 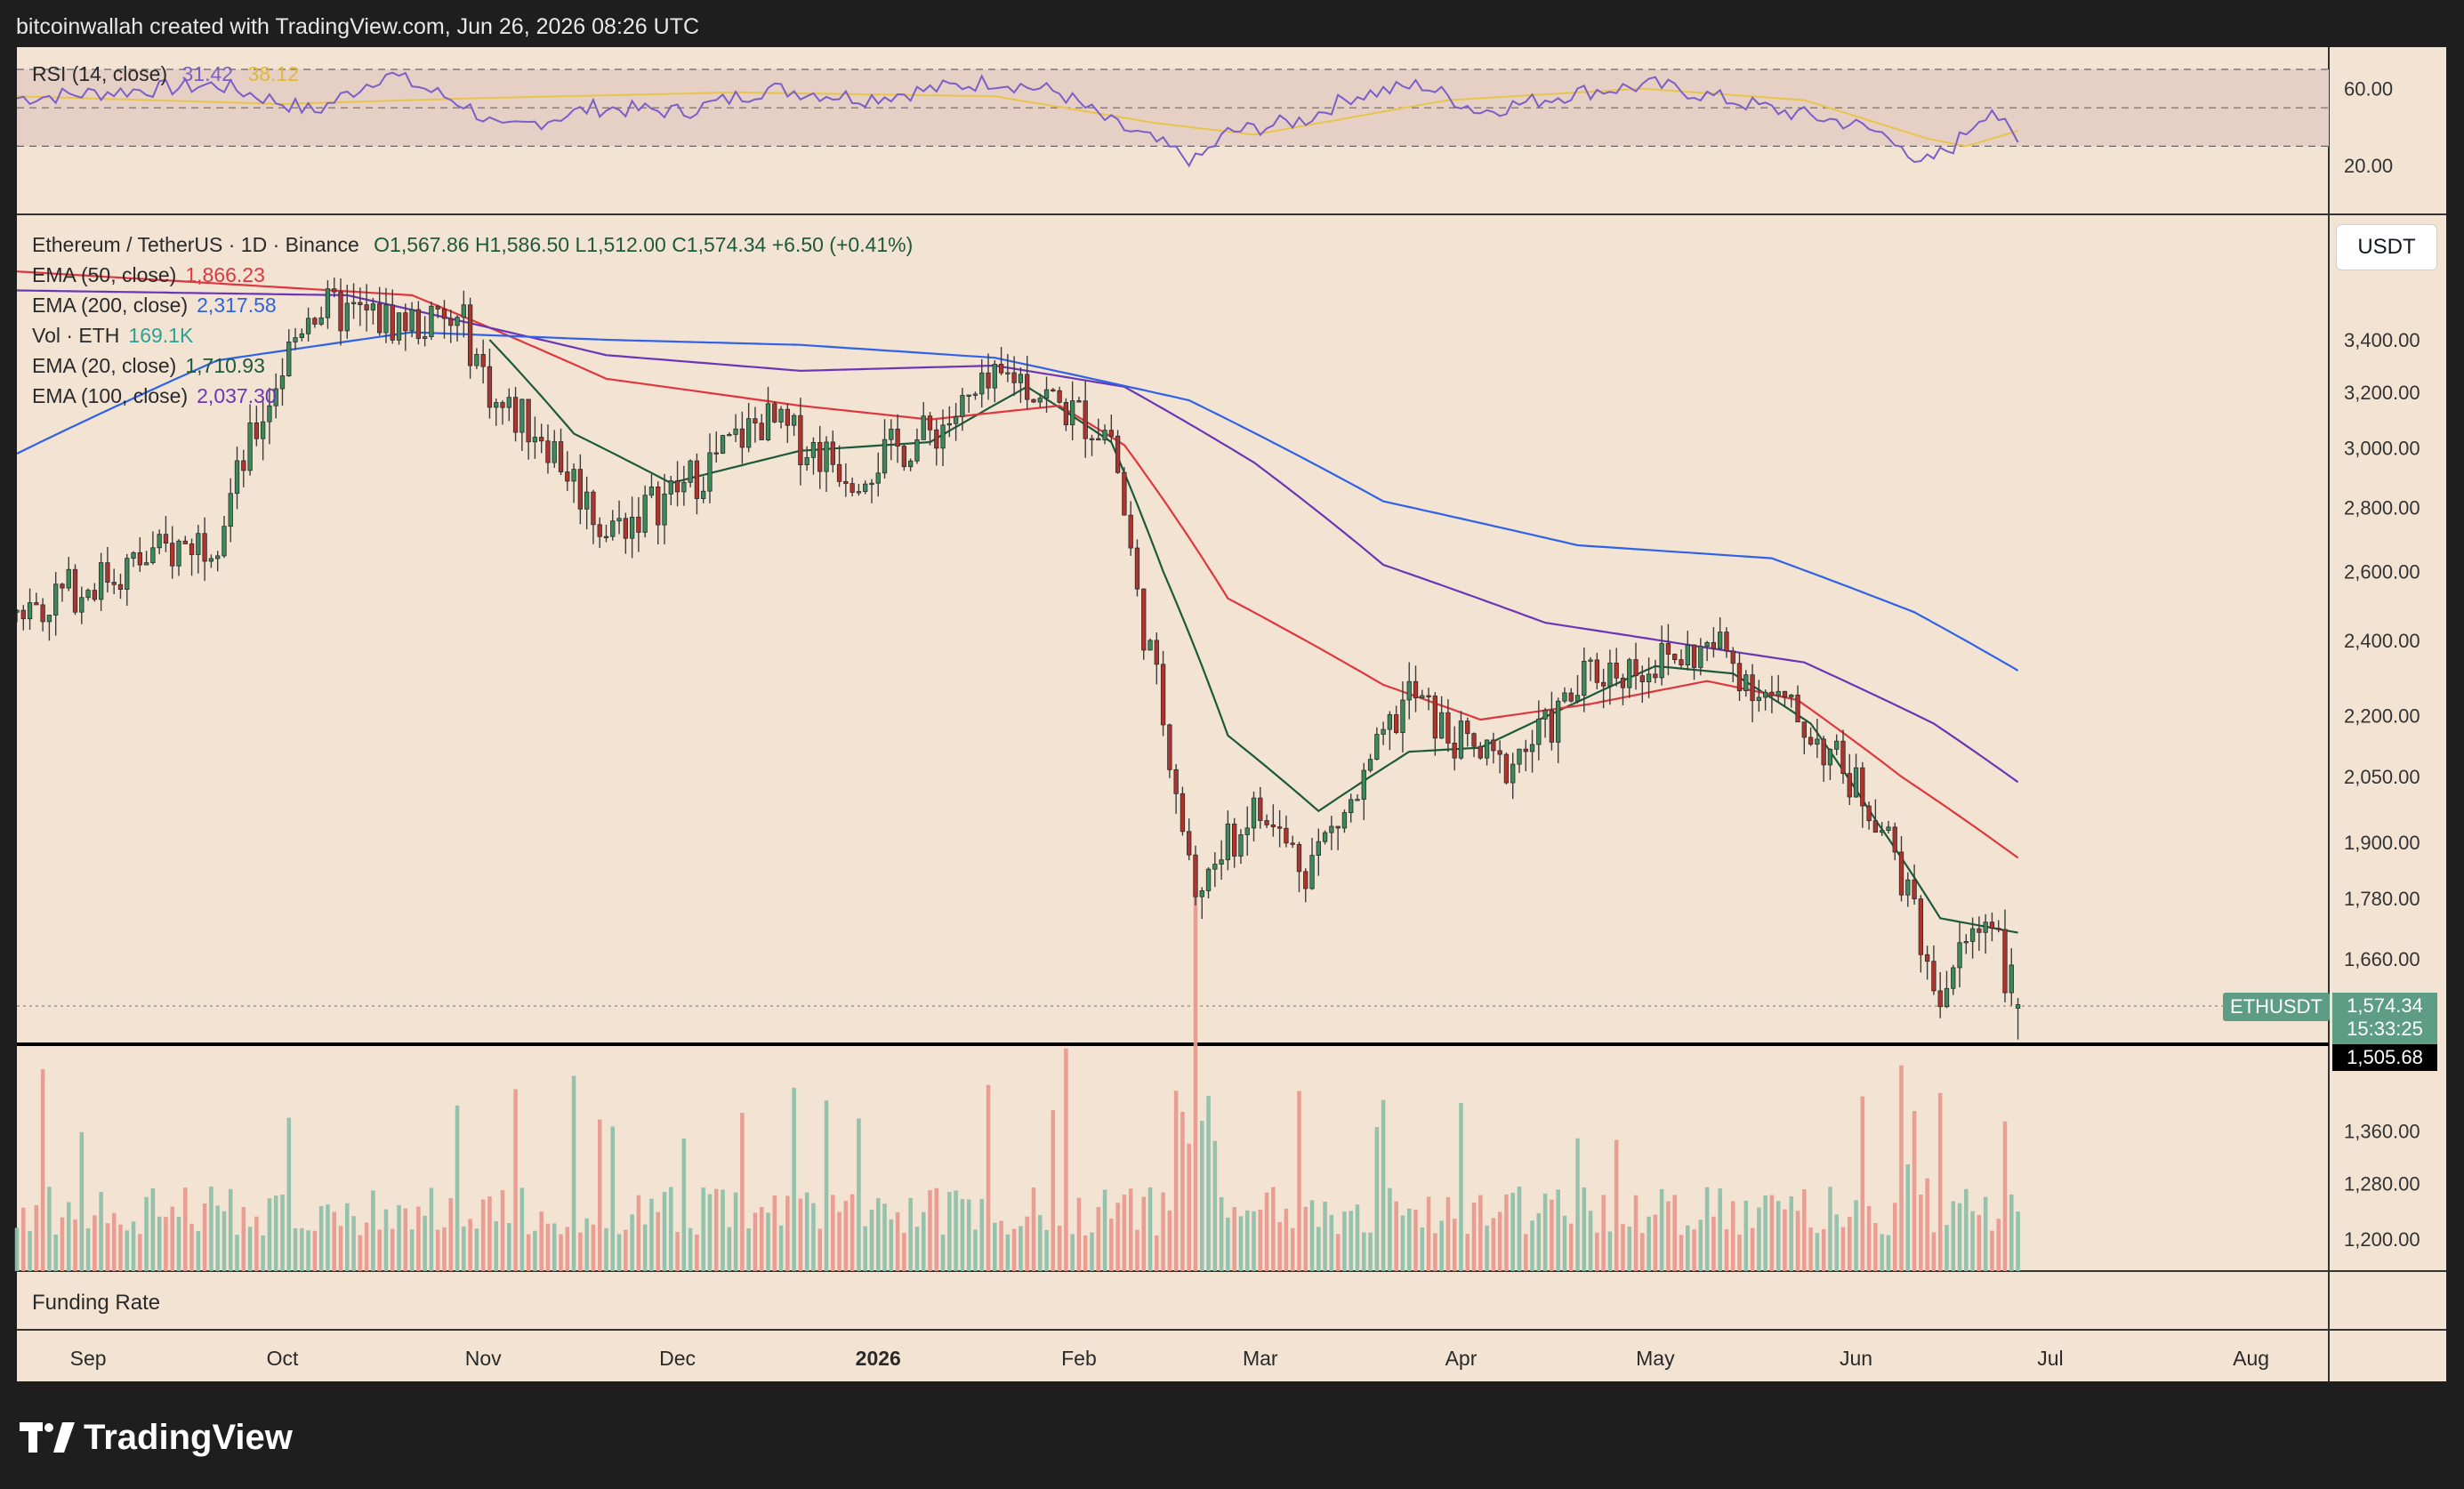 What do you see at coordinates (2382, 1131) in the screenshot?
I see `price-tick-label: 1,360.00` at bounding box center [2382, 1131].